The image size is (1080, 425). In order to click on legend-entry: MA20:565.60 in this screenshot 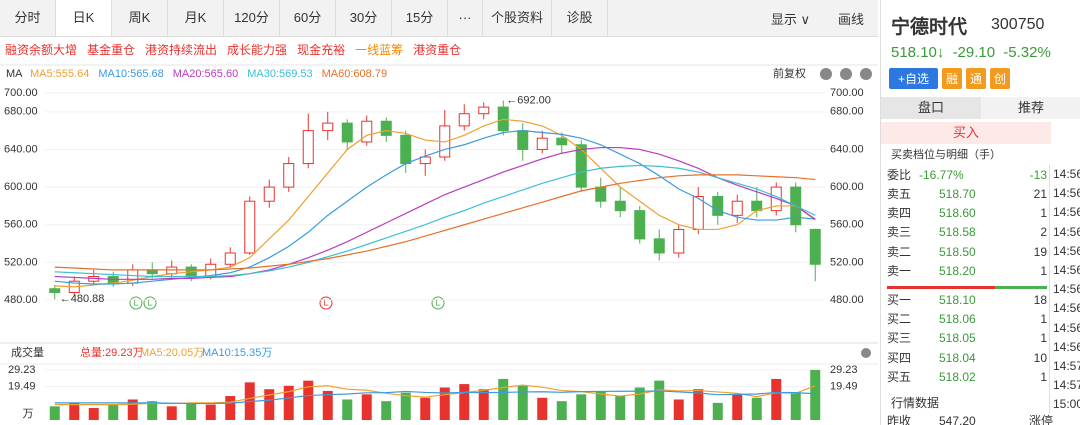, I will do `click(205, 74)`.